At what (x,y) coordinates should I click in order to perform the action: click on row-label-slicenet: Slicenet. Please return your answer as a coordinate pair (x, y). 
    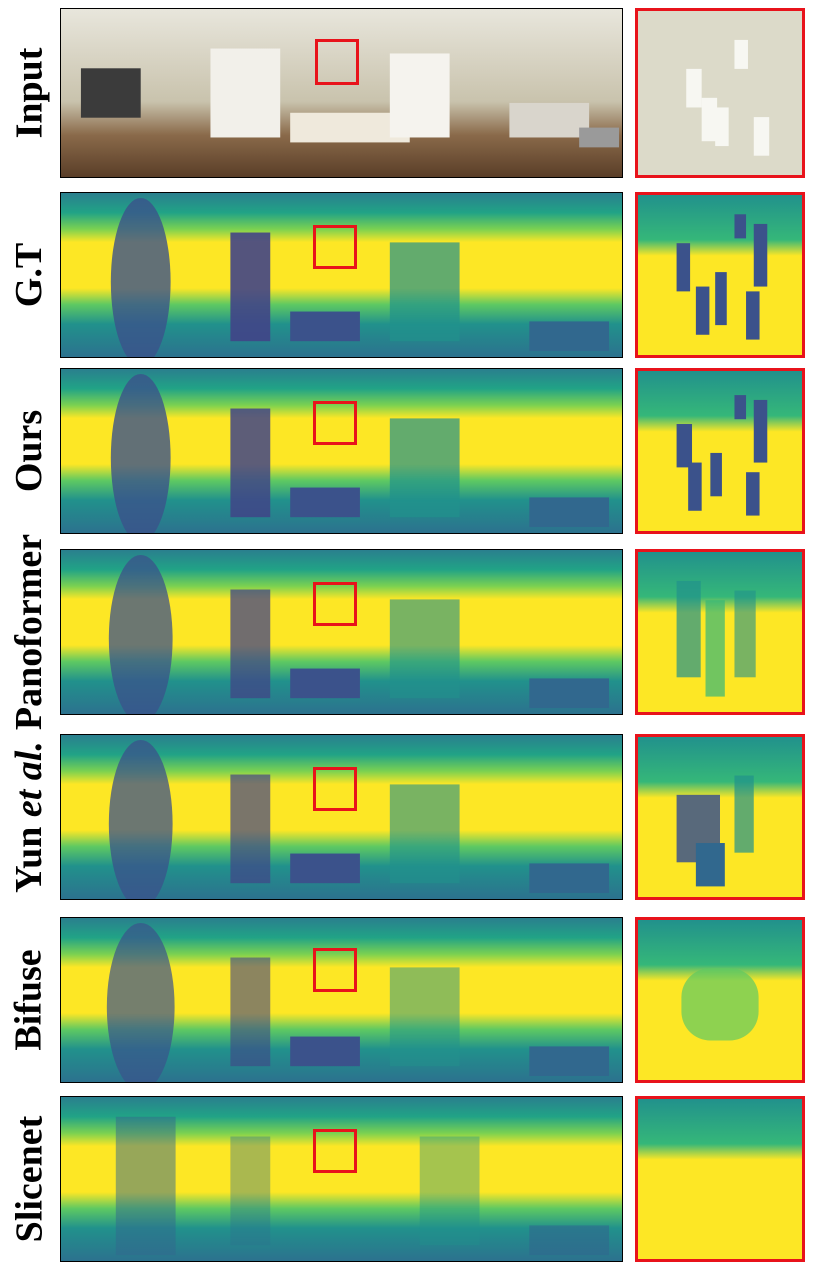
    Looking at the image, I should click on (29, 1179).